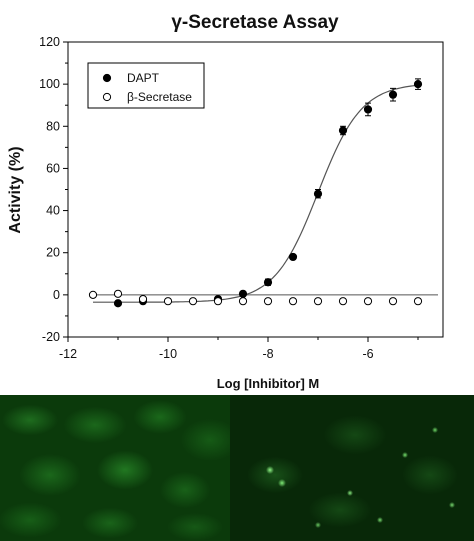 The width and height of the screenshot is (474, 541). What do you see at coordinates (51, 337) in the screenshot?
I see `y-tick-label: -20` at bounding box center [51, 337].